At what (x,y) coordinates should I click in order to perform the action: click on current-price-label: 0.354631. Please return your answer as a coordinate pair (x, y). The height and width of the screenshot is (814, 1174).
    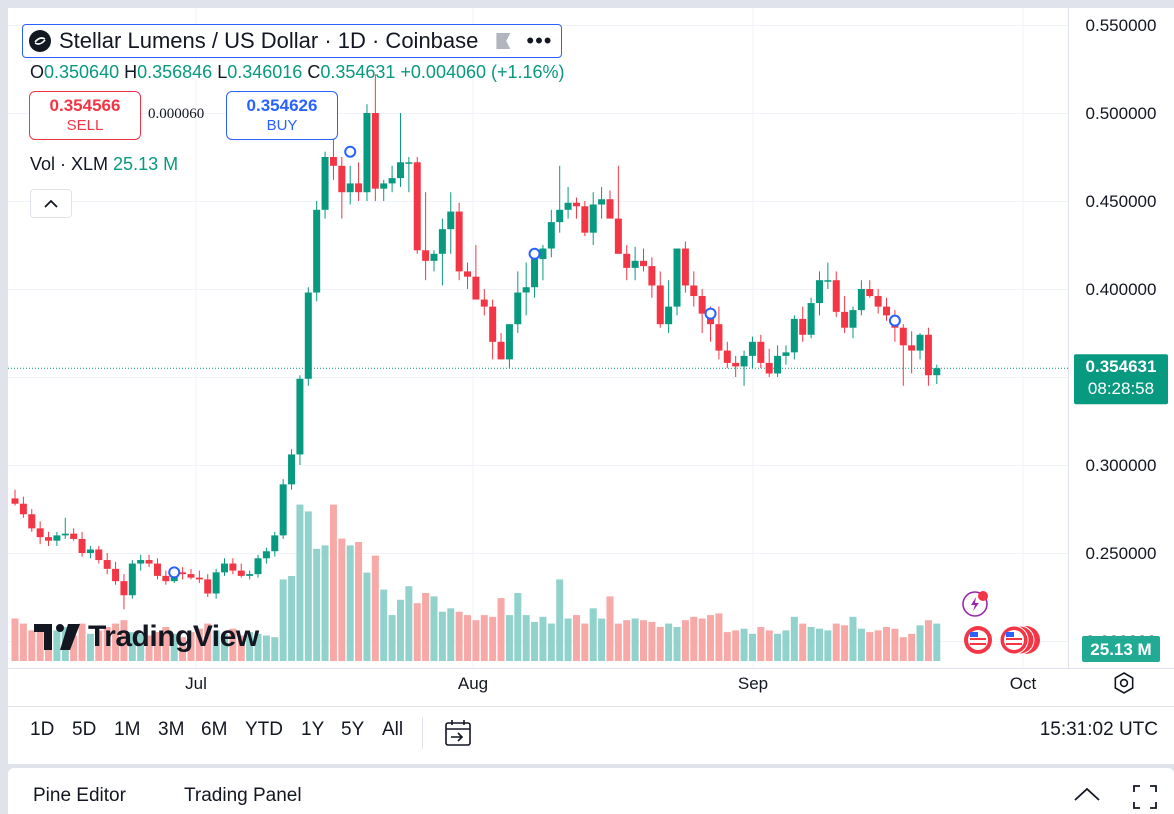
    Looking at the image, I should click on (1121, 366).